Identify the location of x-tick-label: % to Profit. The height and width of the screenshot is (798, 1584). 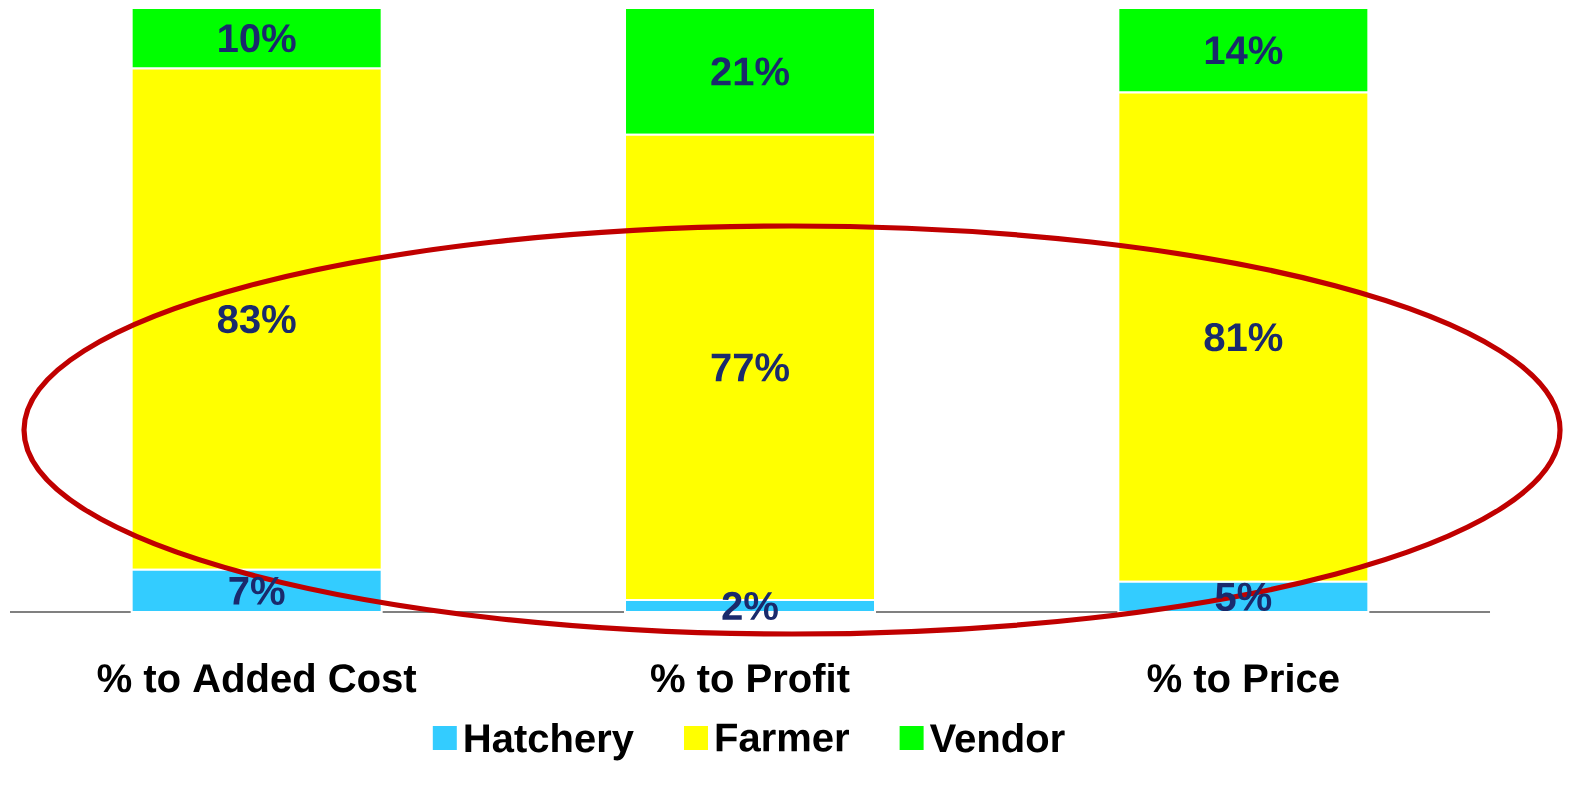
(750, 678).